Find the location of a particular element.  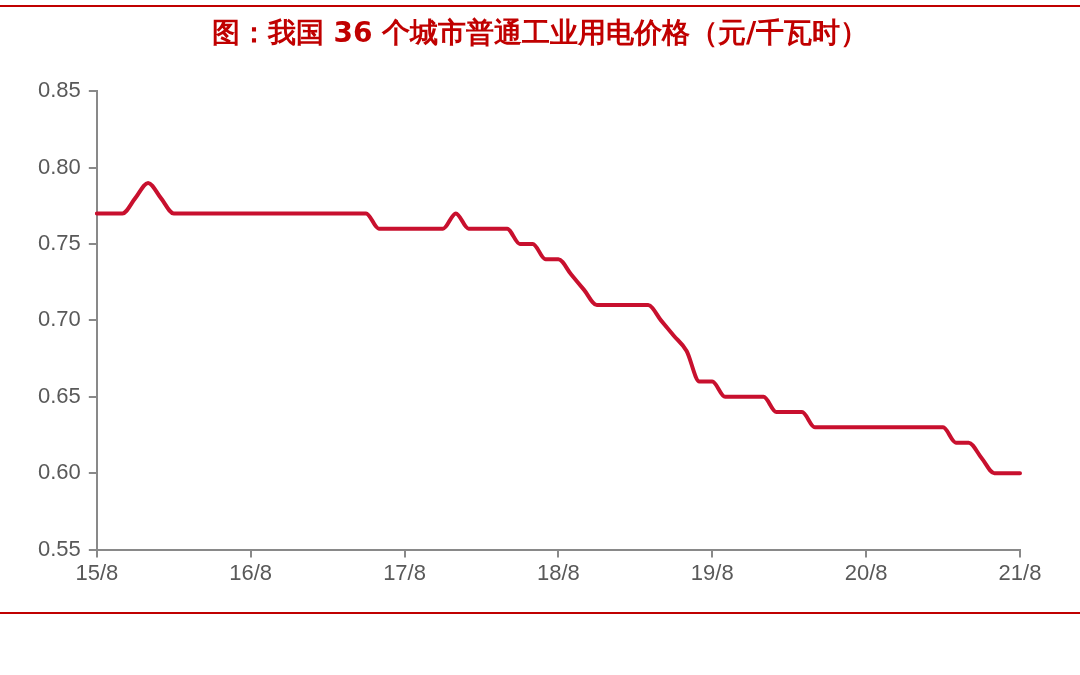

y-tick-label: 0.60 is located at coordinates (59, 472).